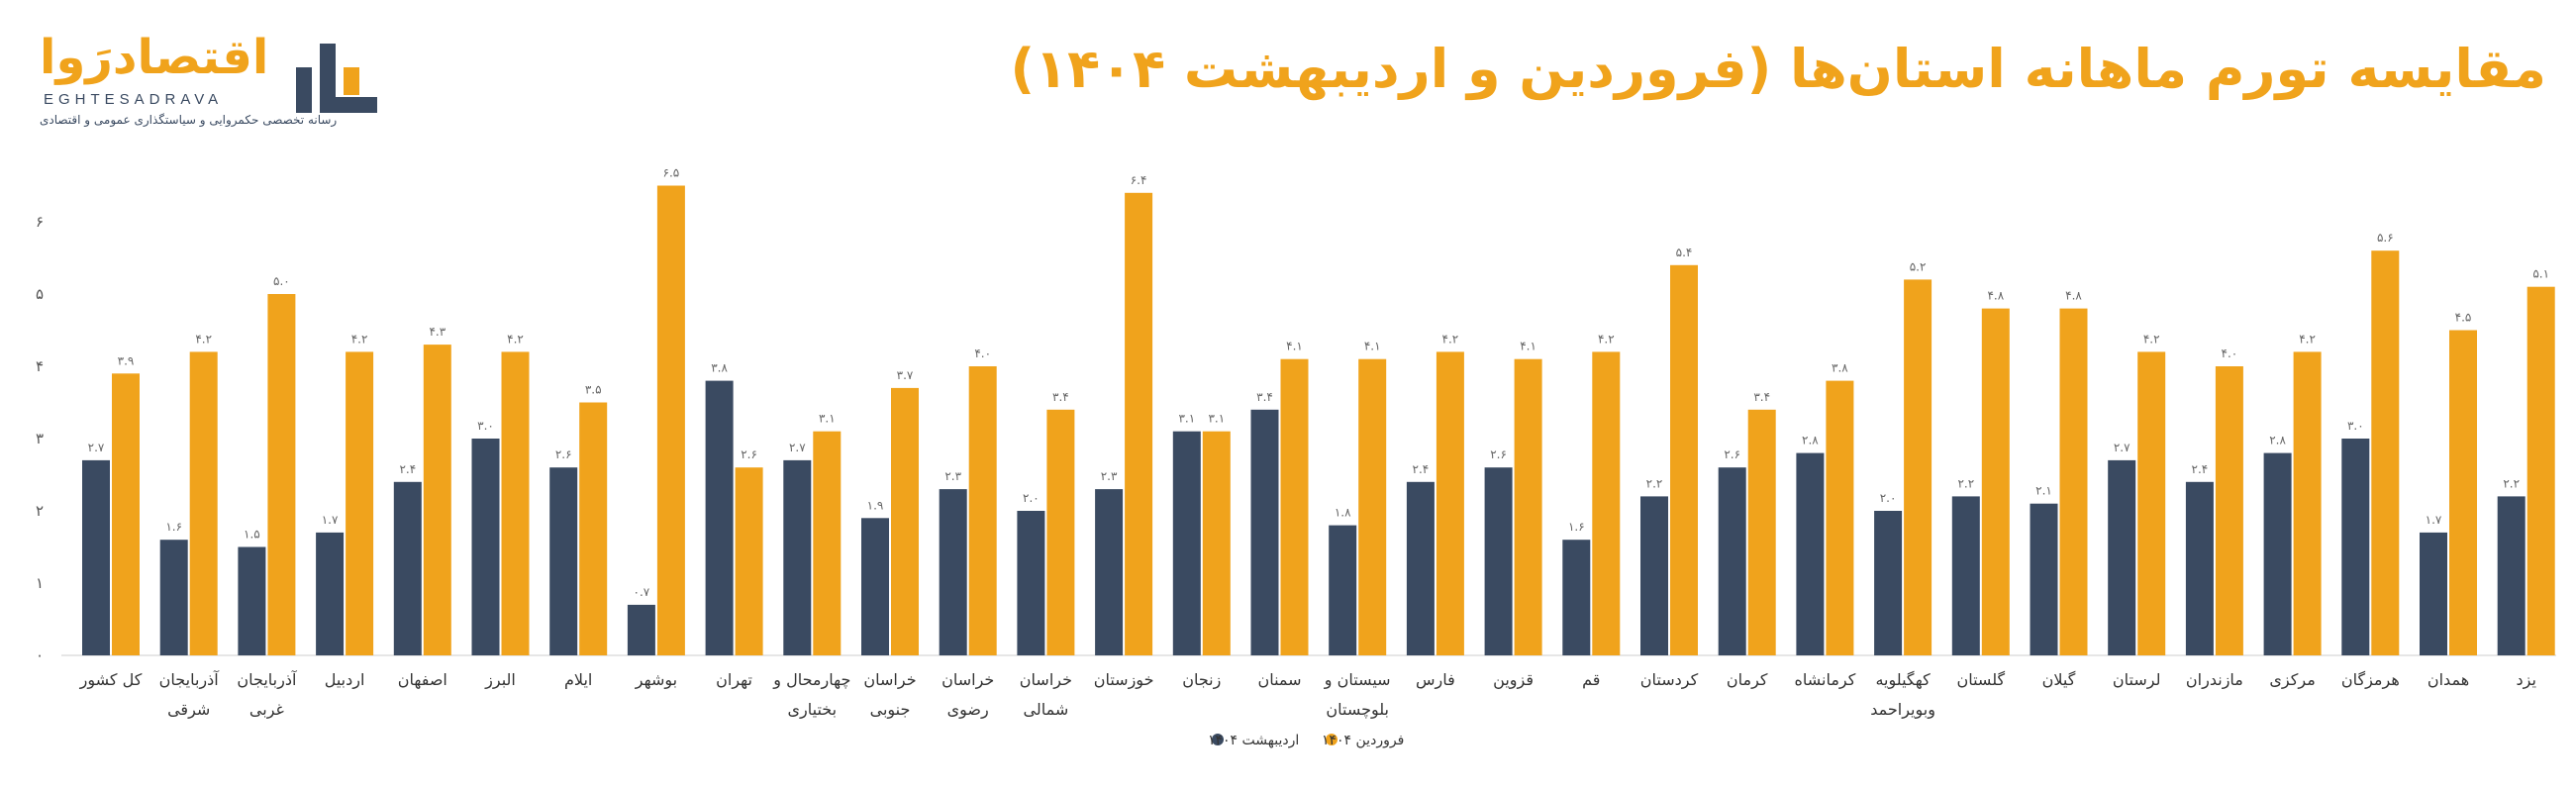 The image size is (2576, 792). What do you see at coordinates (672, 173) in the screenshot?
I see `bar-value-label: ۶.۵` at bounding box center [672, 173].